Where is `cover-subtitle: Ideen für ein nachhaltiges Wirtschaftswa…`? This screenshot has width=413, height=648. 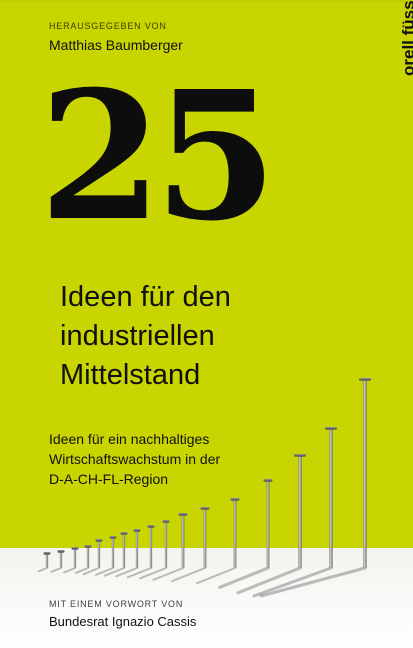 cover-subtitle: Ideen für ein nachhaltiges Wirtschaftswa… is located at coordinates (134, 459).